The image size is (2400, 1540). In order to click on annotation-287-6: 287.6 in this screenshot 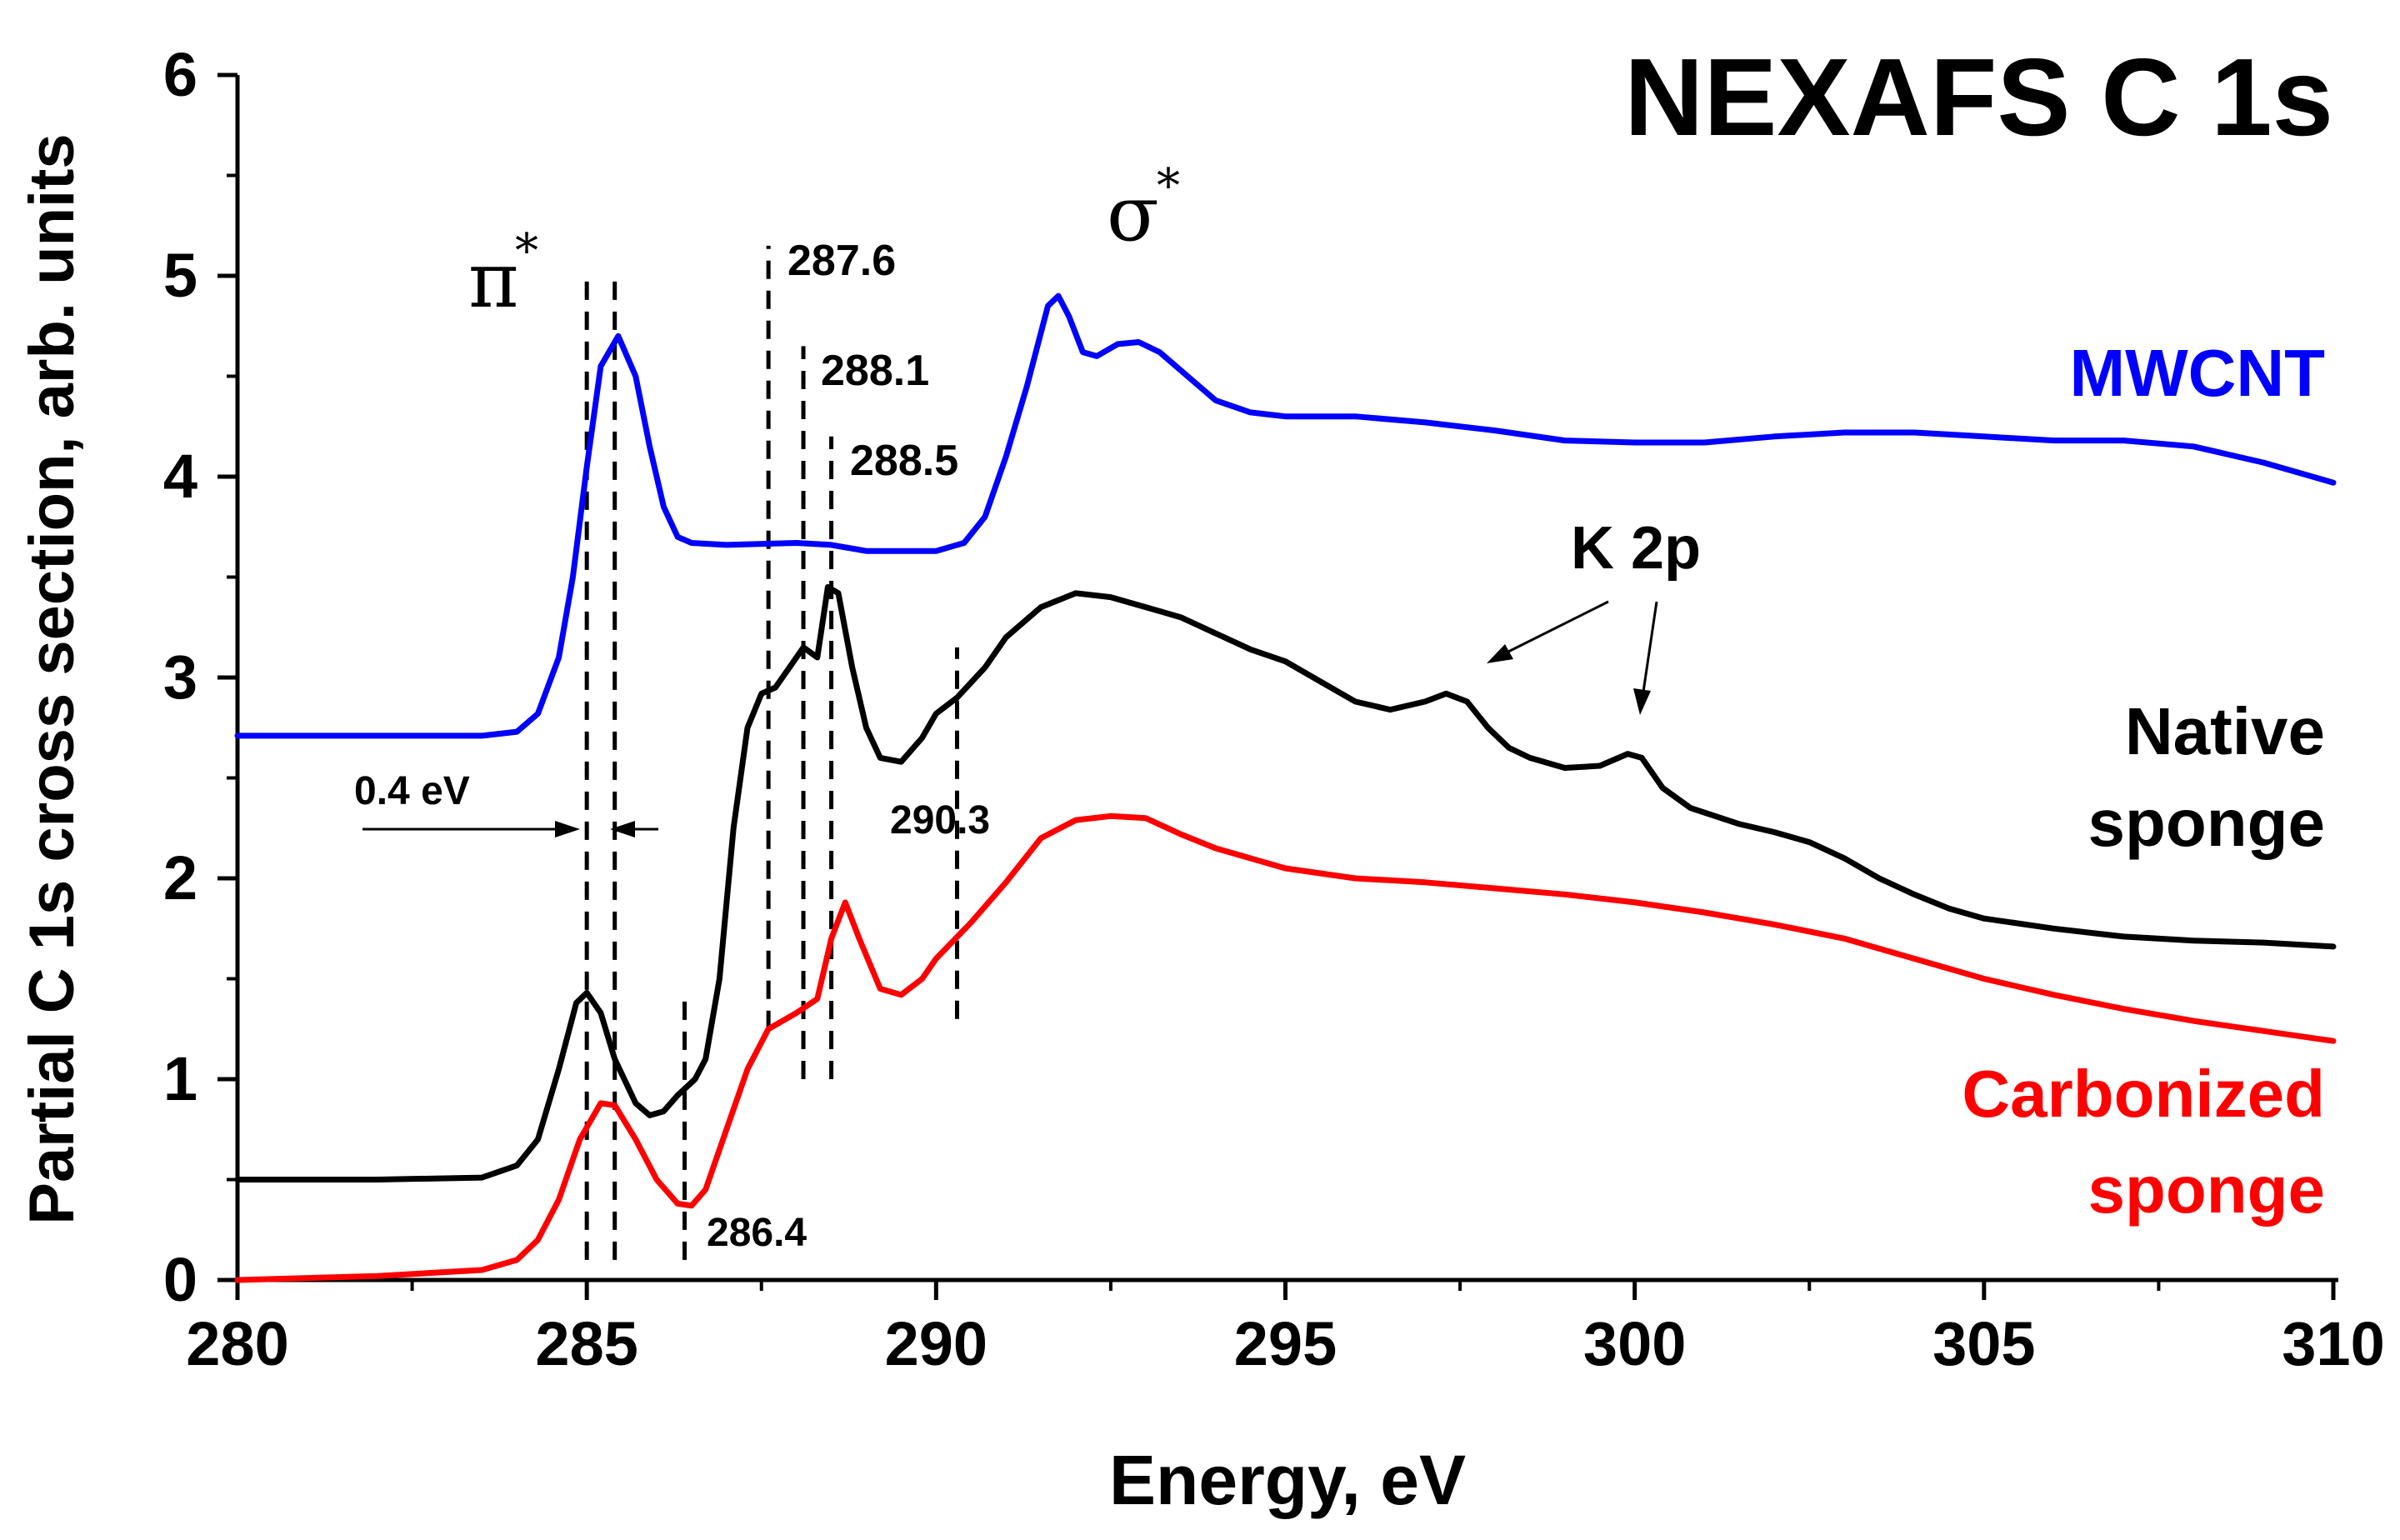, I will do `click(842, 261)`.